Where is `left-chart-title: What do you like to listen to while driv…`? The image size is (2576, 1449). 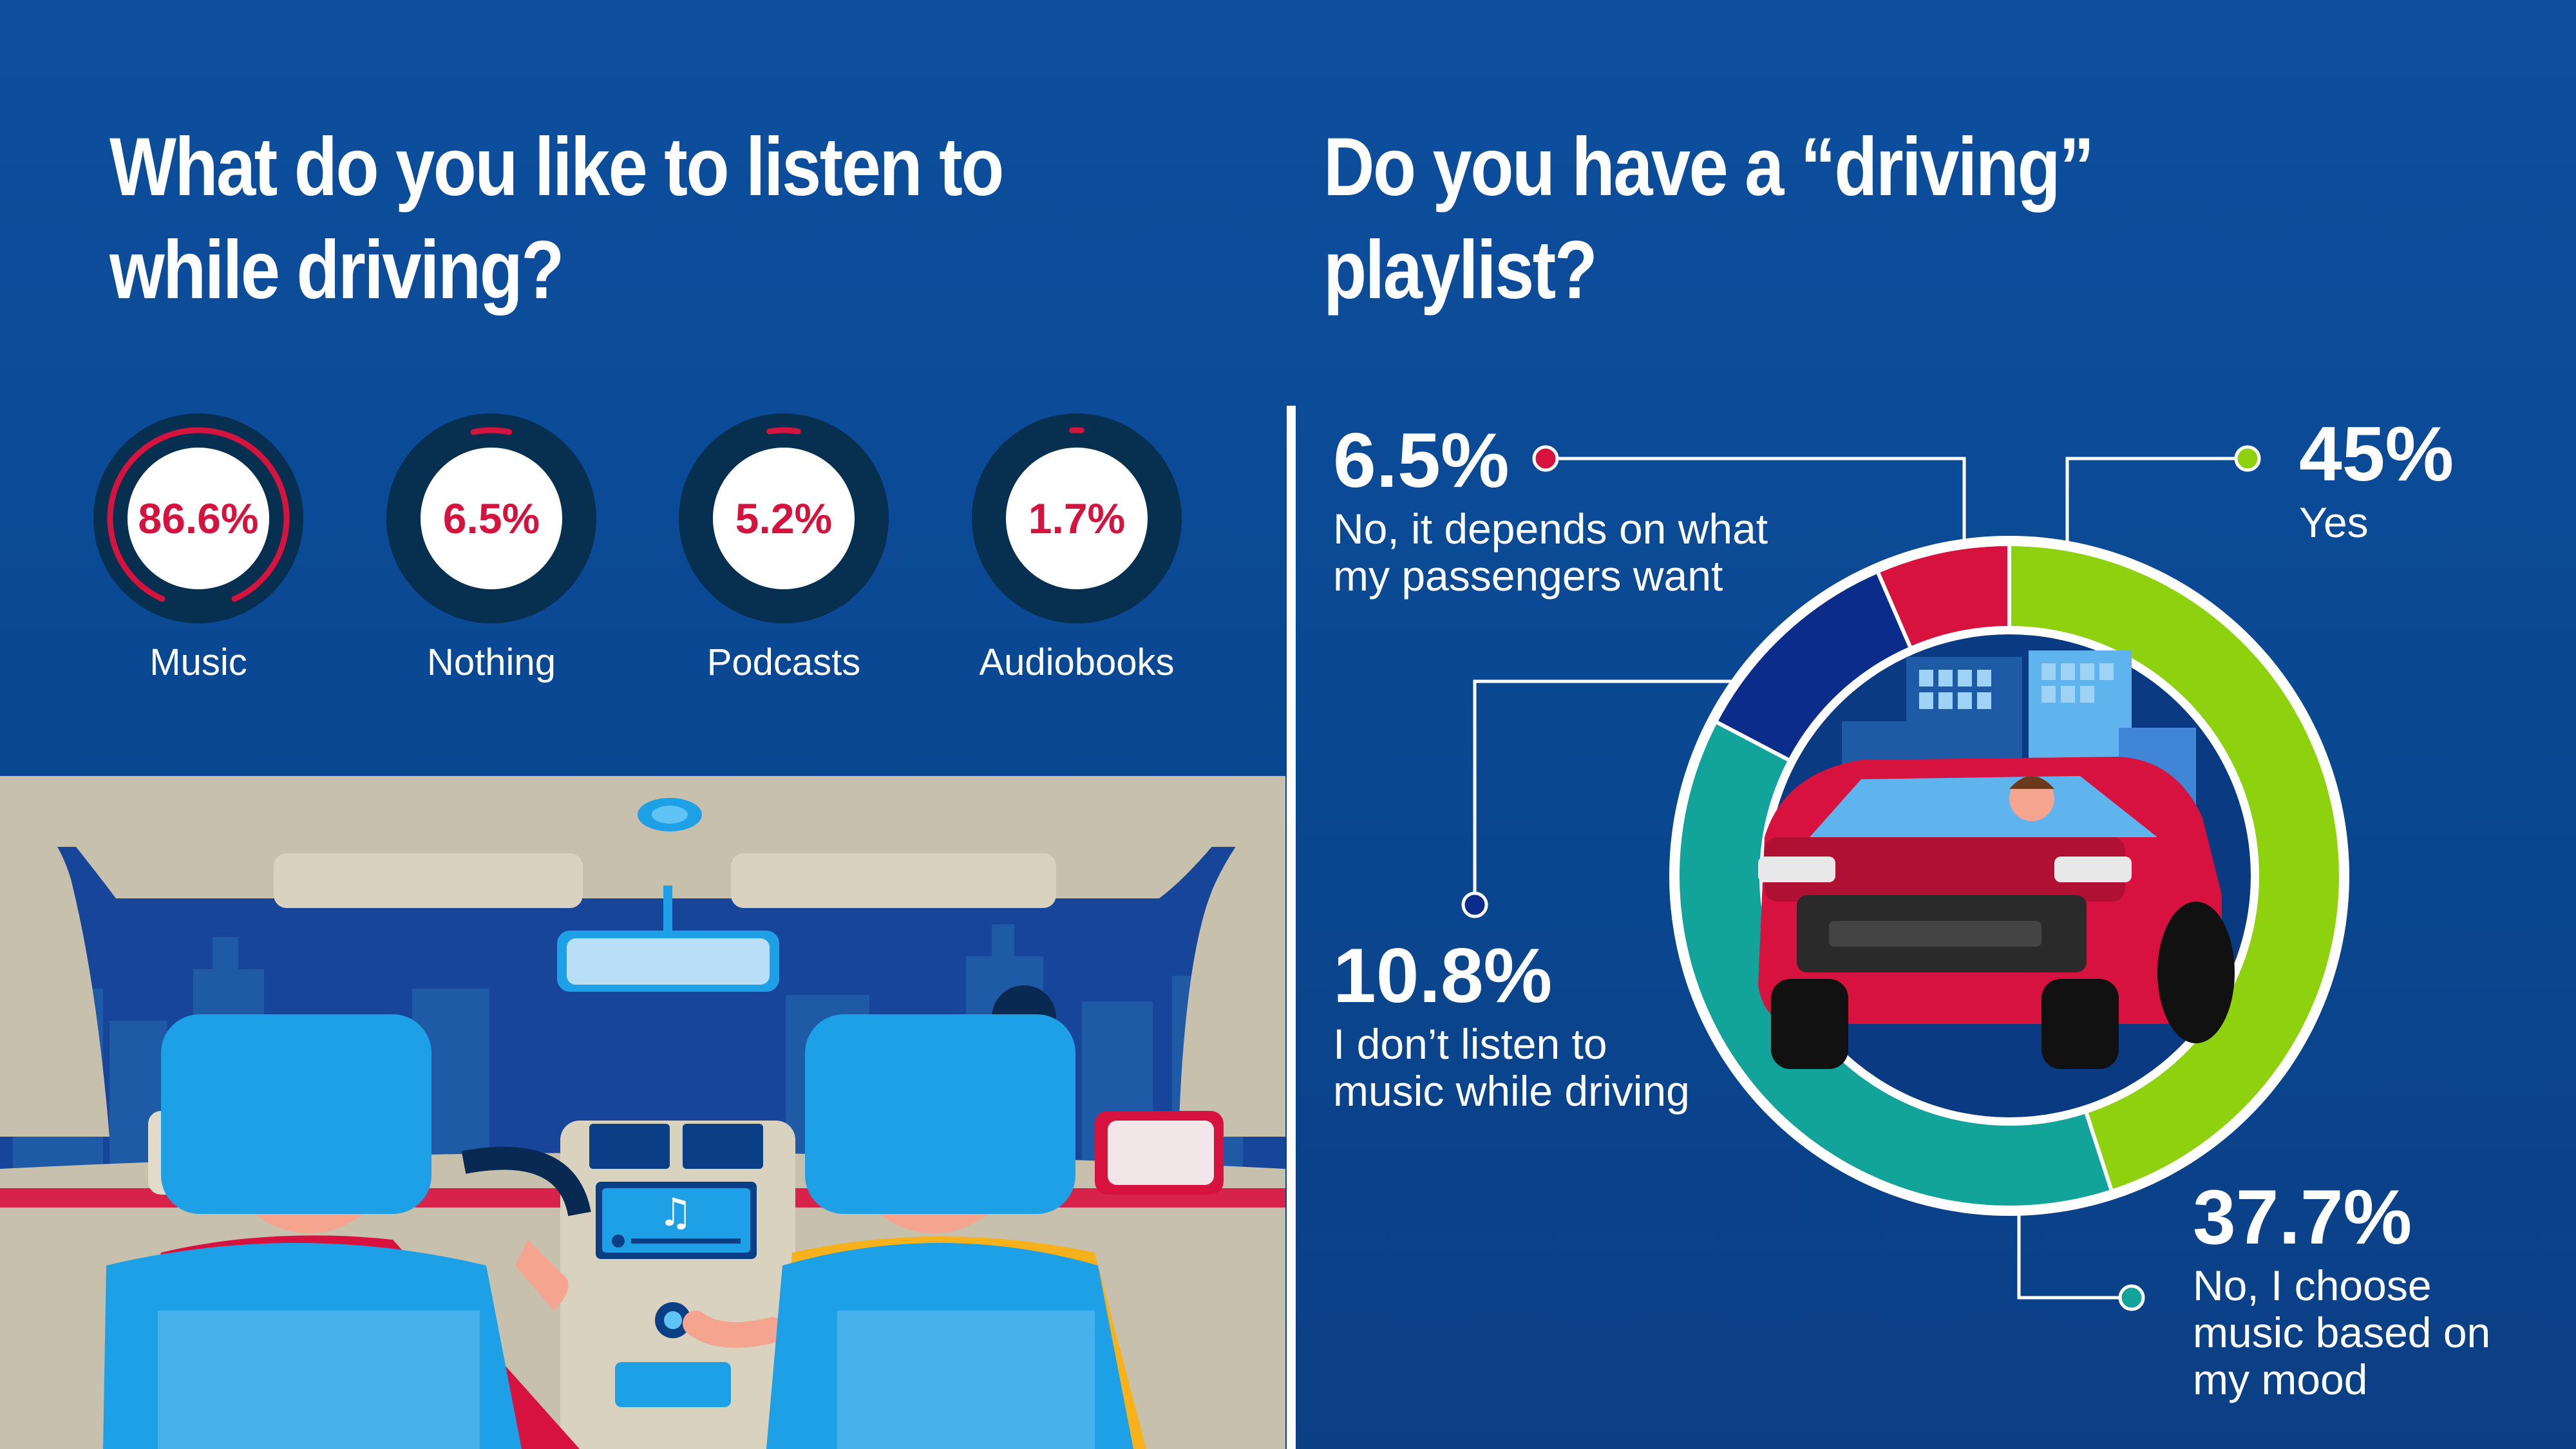 left-chart-title: What do you like to listen to while driv… is located at coordinates (556, 218).